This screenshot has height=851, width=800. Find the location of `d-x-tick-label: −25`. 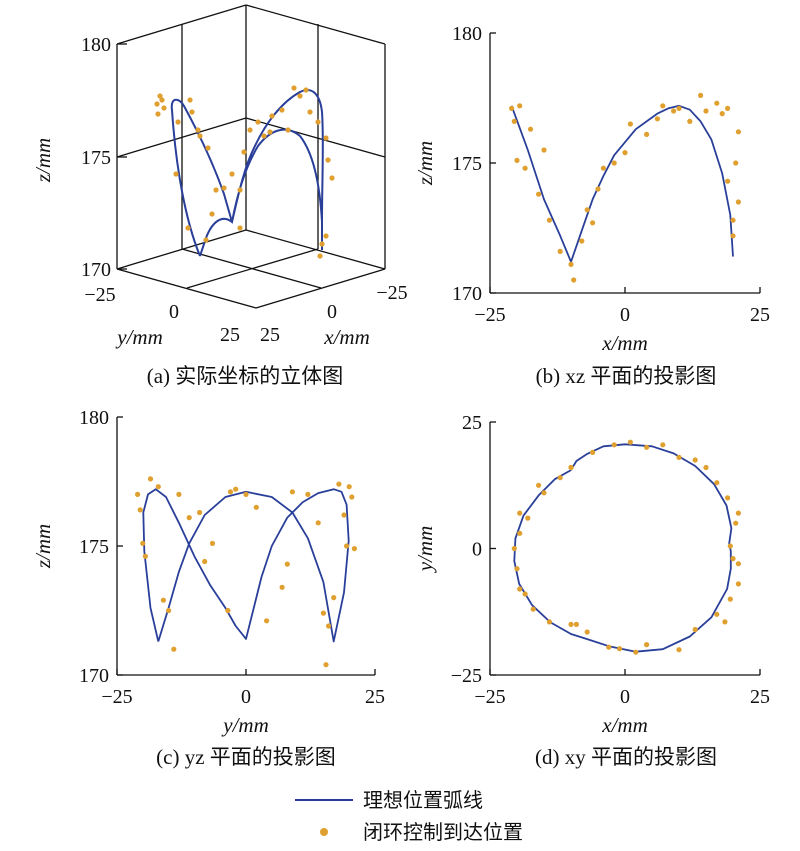

d-x-tick-label: −25 is located at coordinates (489, 697).